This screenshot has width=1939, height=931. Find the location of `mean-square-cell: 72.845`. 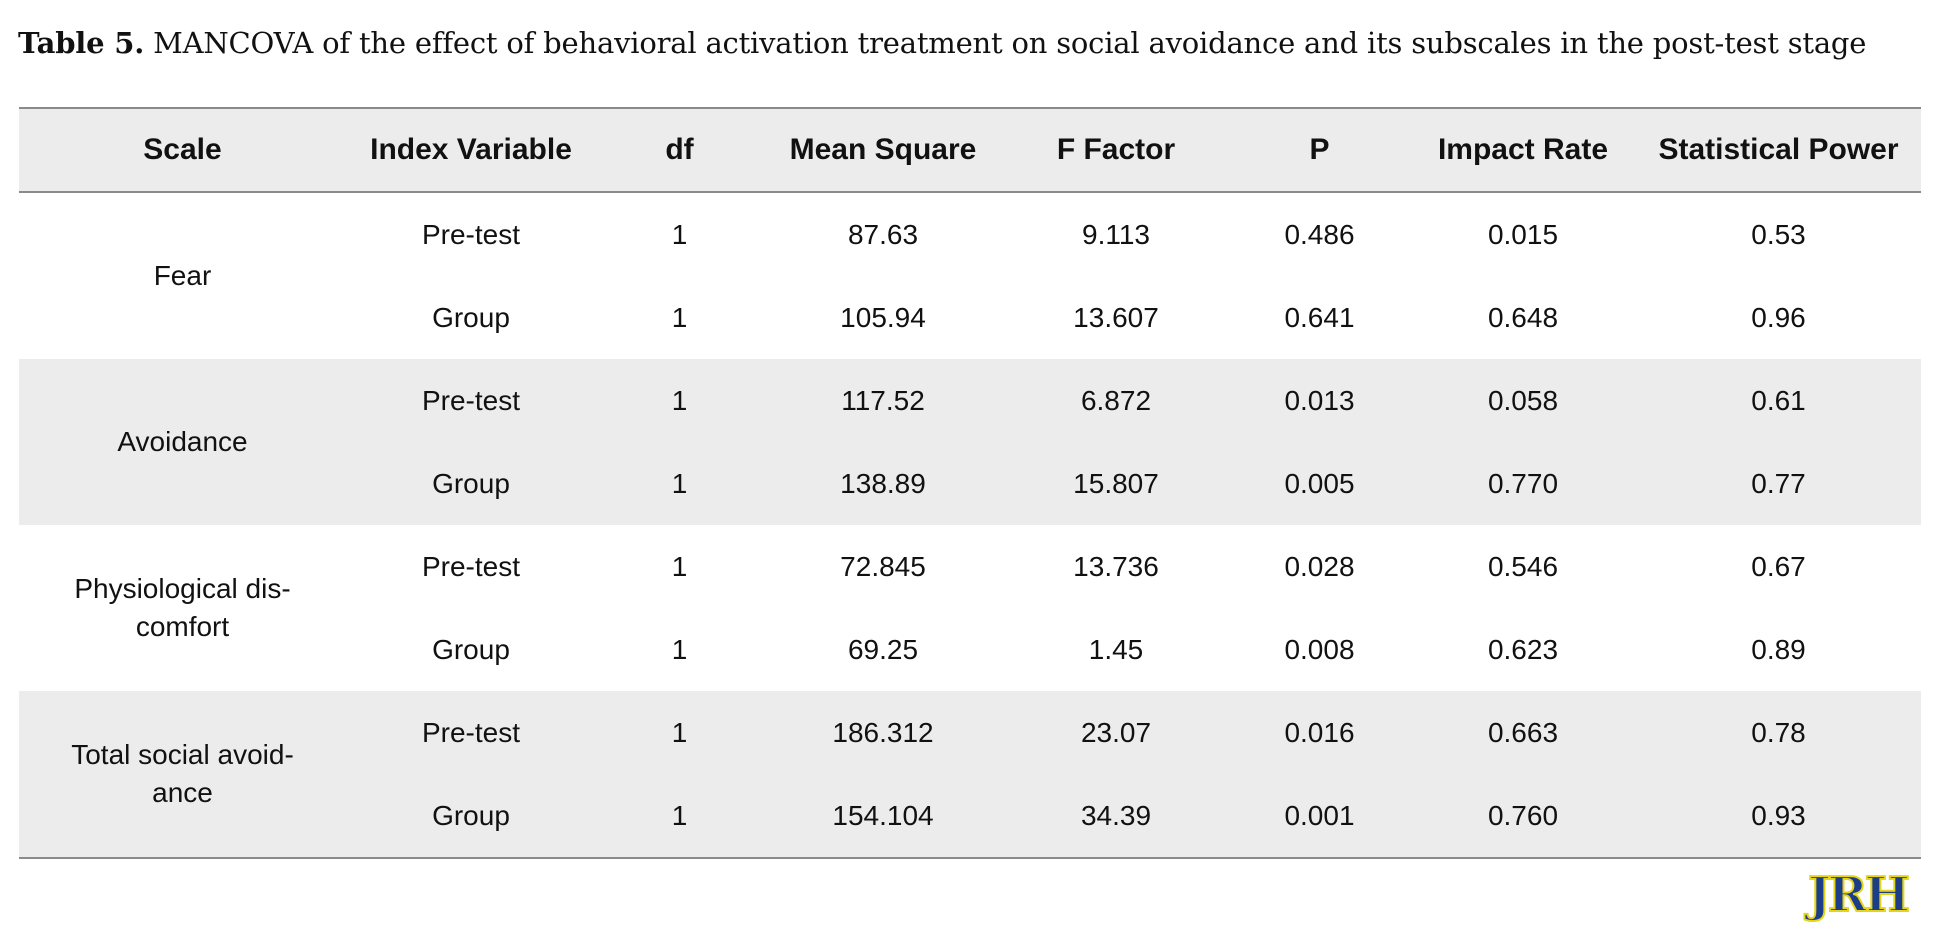

mean-square-cell: 72.845 is located at coordinates (883, 566).